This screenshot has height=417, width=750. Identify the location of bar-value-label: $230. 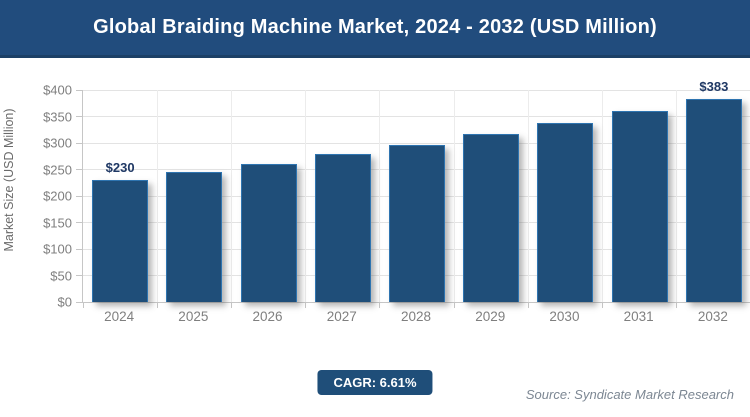
(120, 168).